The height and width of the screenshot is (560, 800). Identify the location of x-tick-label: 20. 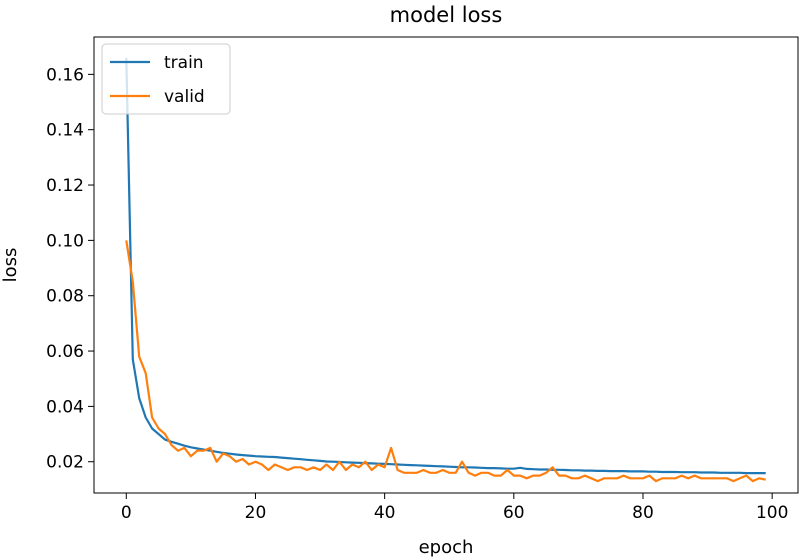
(256, 513).